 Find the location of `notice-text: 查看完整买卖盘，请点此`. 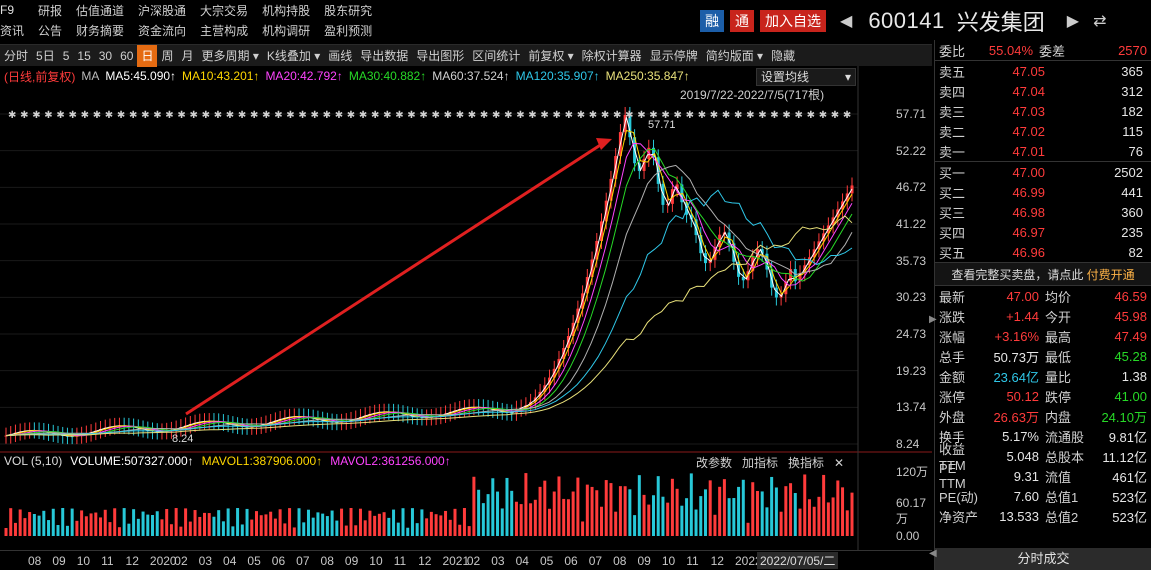

notice-text: 查看完整买卖盘，请点此 is located at coordinates (1017, 275).